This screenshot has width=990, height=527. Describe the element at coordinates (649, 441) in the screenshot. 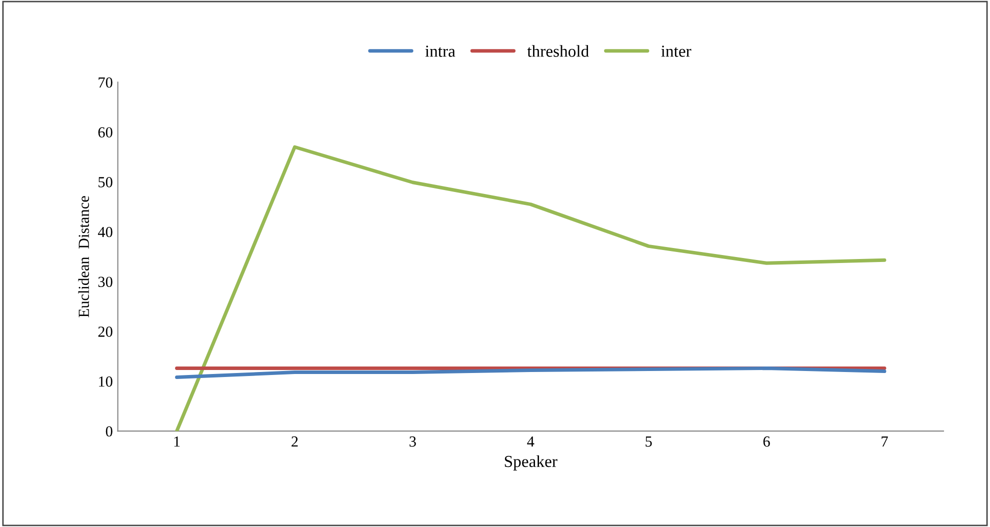

I see `x-tick-label: 5` at that location.